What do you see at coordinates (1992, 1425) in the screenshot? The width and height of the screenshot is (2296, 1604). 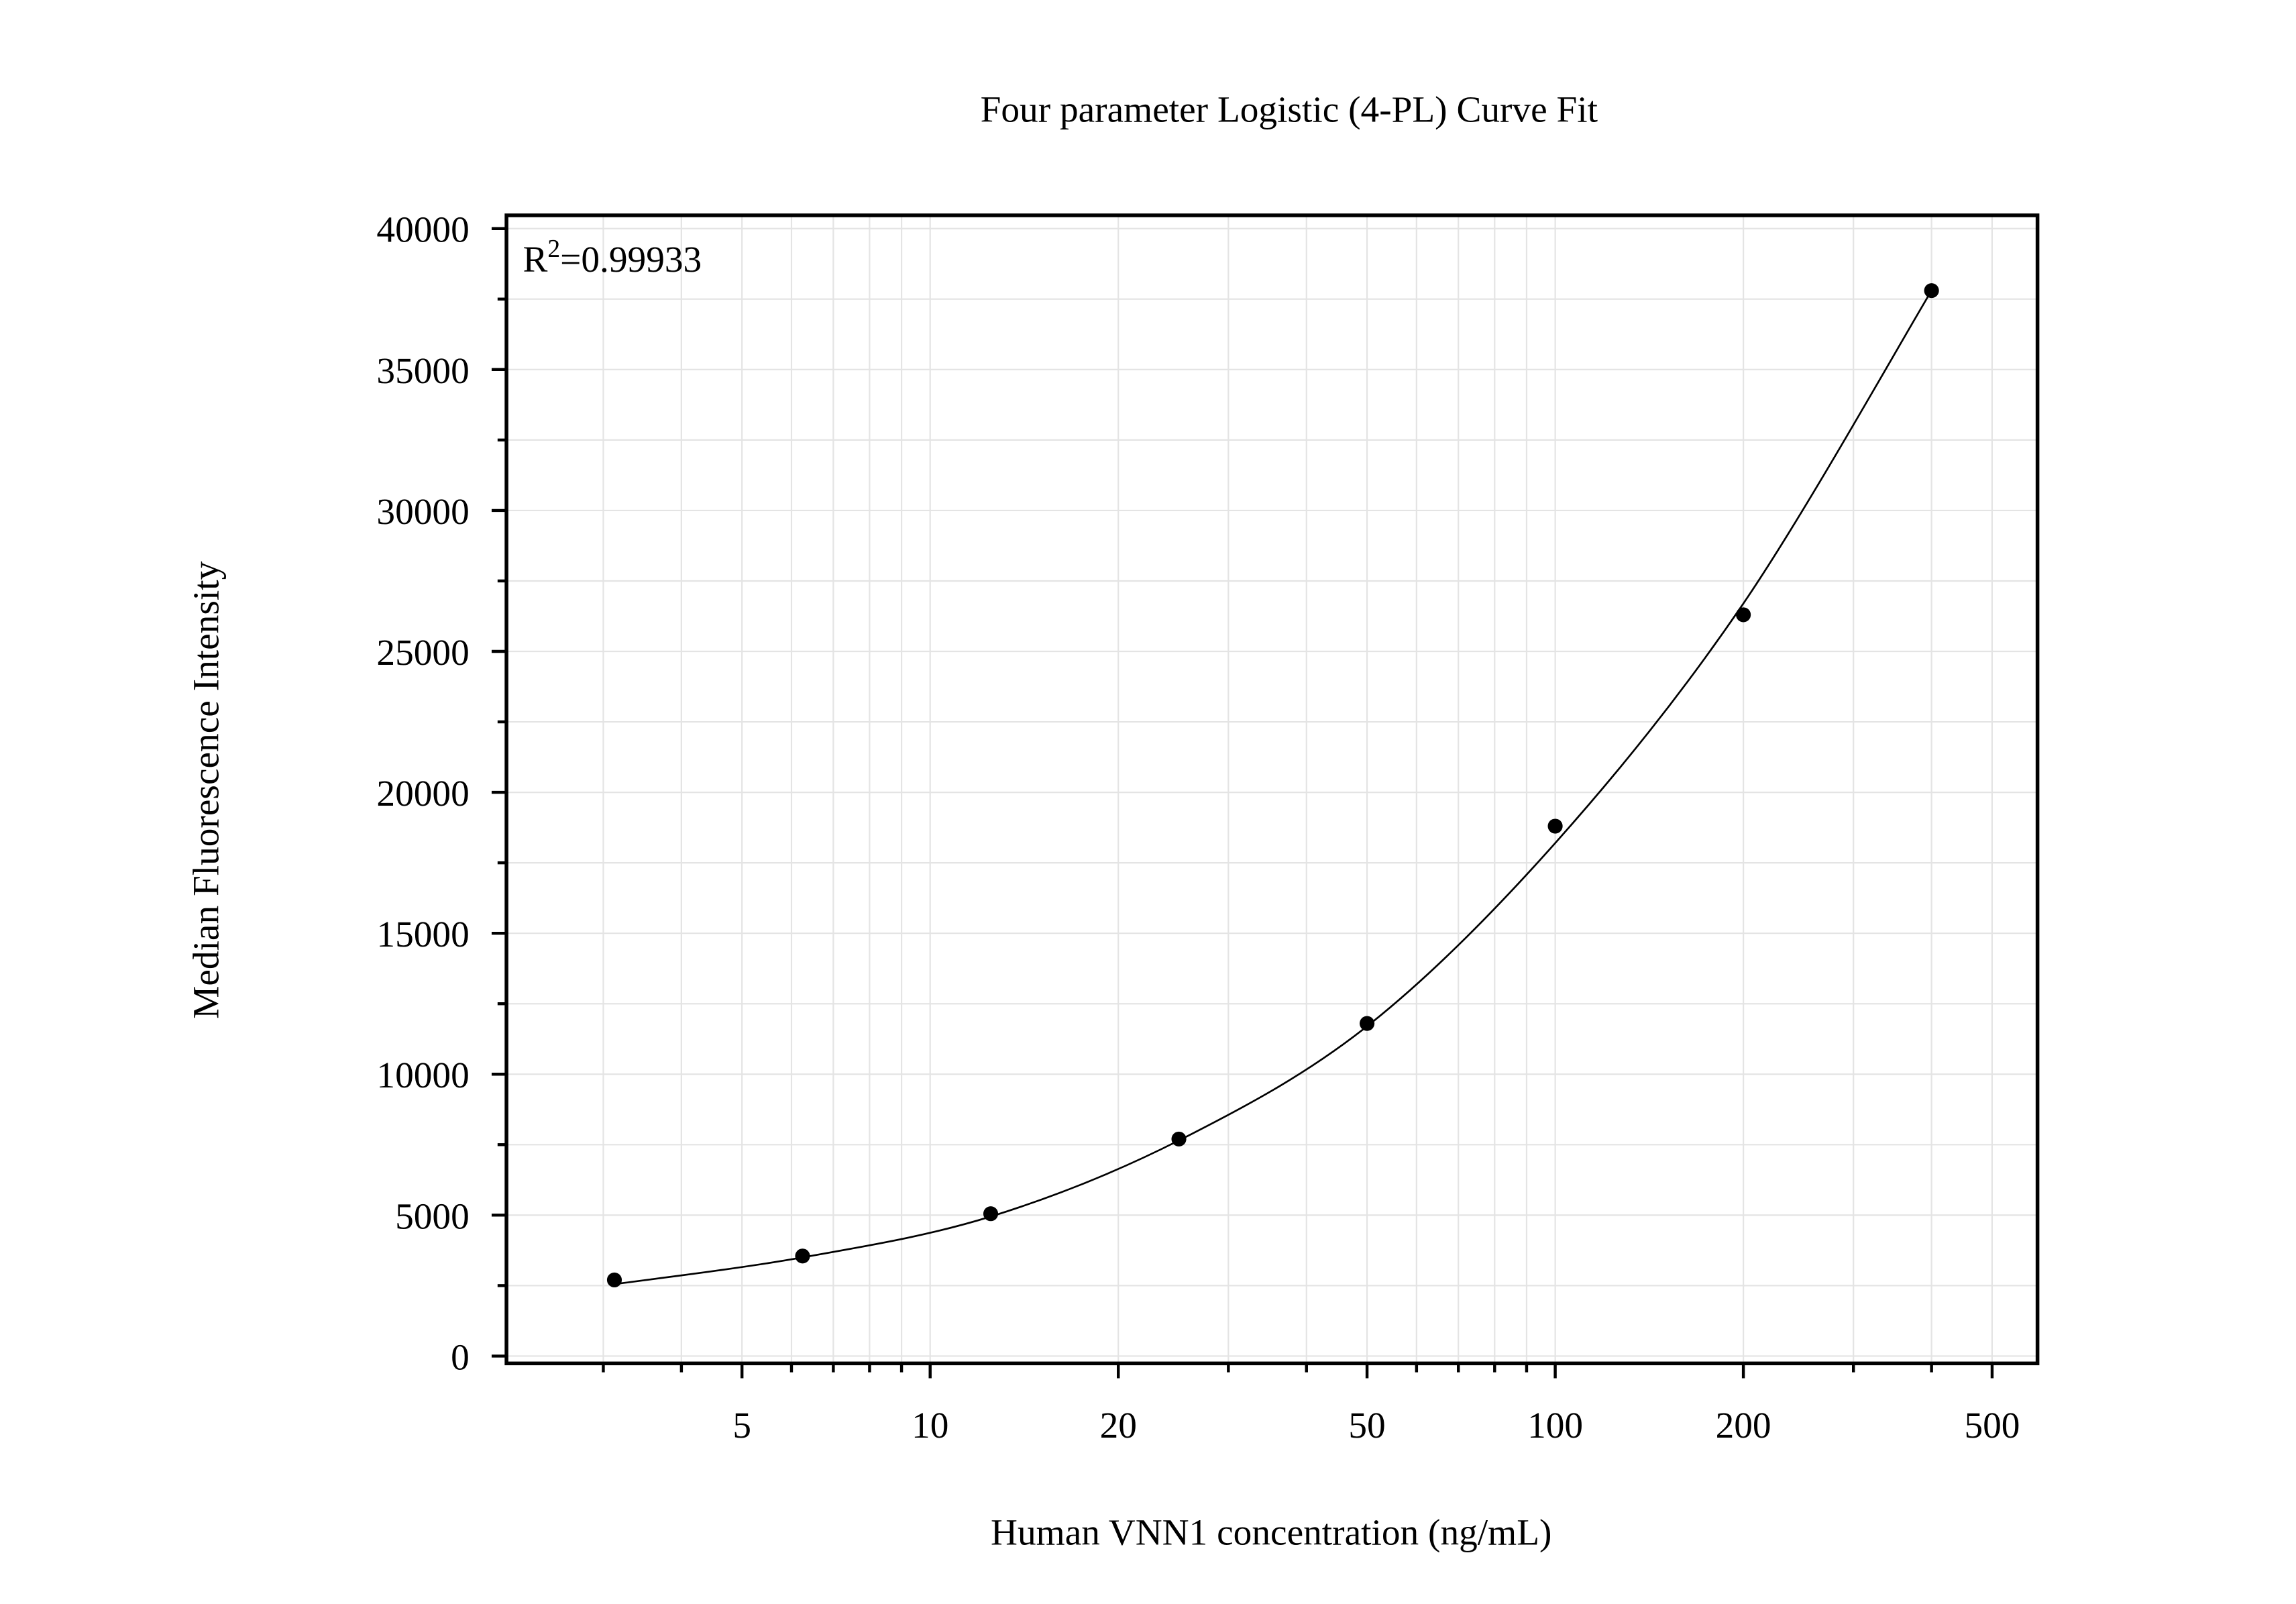 I see `x-tick-label: 500` at bounding box center [1992, 1425].